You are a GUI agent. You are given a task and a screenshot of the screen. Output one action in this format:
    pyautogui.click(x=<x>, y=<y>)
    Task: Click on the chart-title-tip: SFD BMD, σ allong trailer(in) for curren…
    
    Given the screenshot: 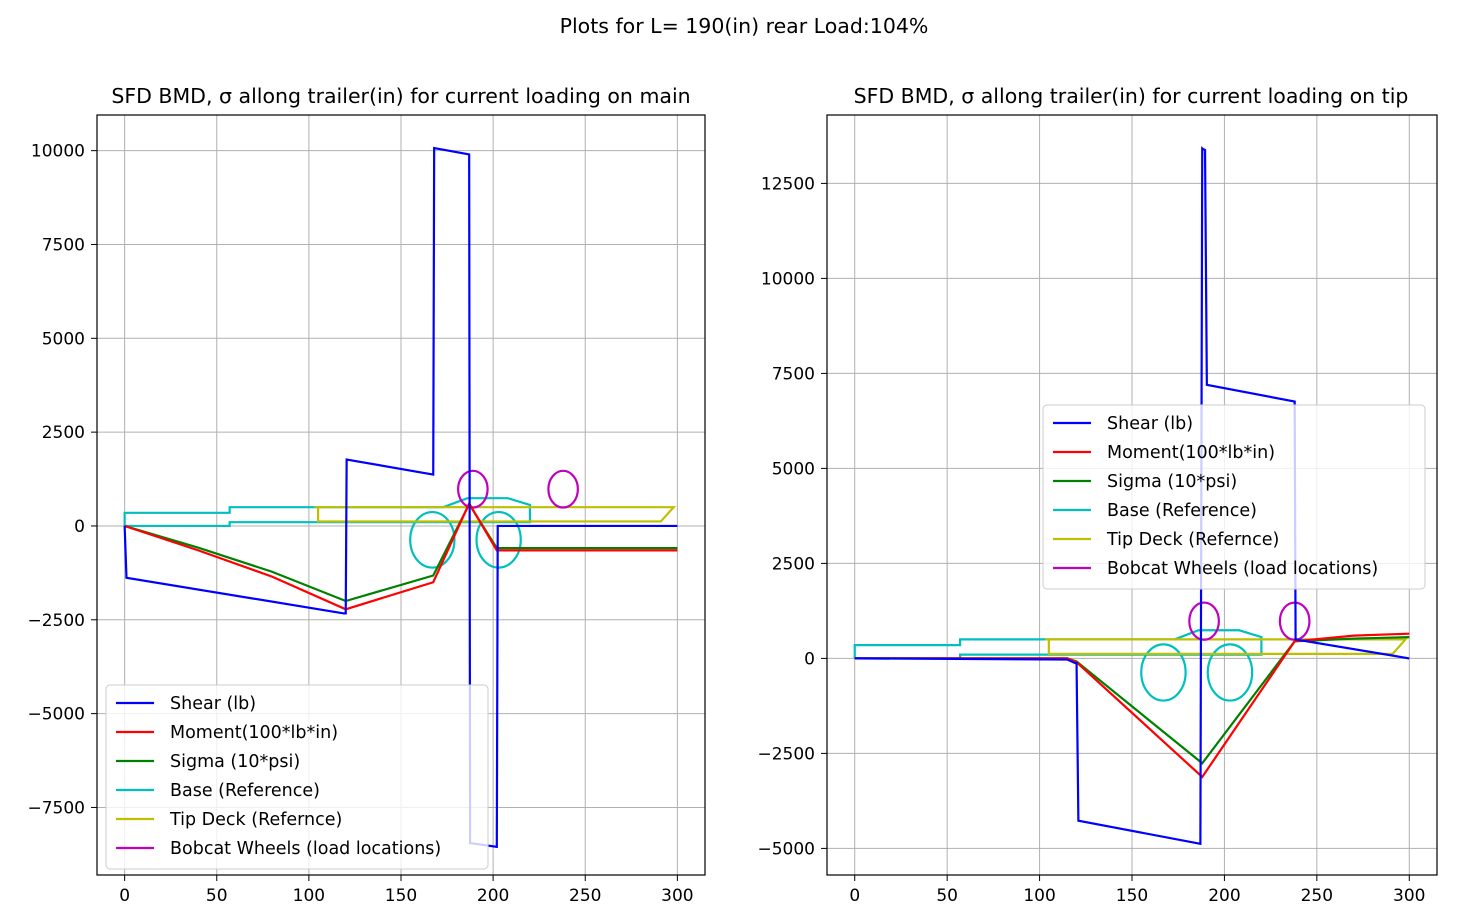 What is the action you would take?
    pyautogui.click(x=1131, y=96)
    